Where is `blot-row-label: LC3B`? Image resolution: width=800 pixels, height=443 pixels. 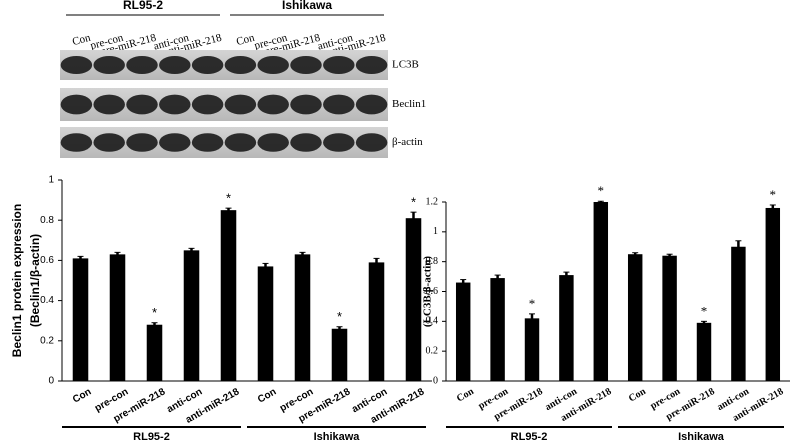
blot-row-label: LC3B is located at coordinates (405, 65).